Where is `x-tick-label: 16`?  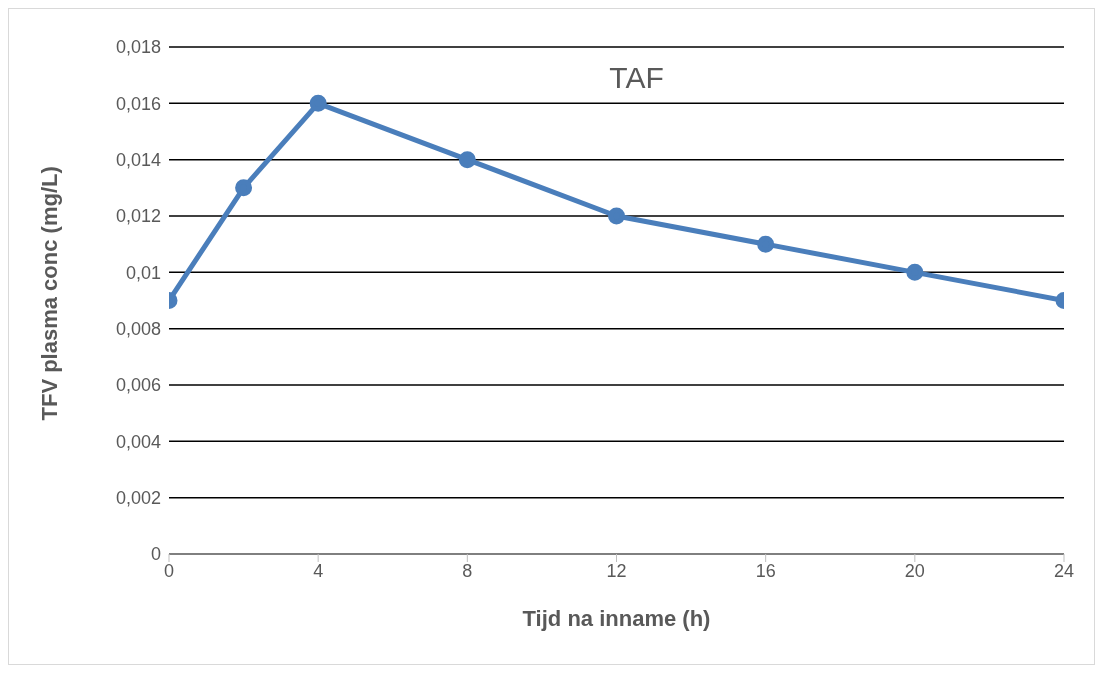
x-tick-label: 16 is located at coordinates (765, 570).